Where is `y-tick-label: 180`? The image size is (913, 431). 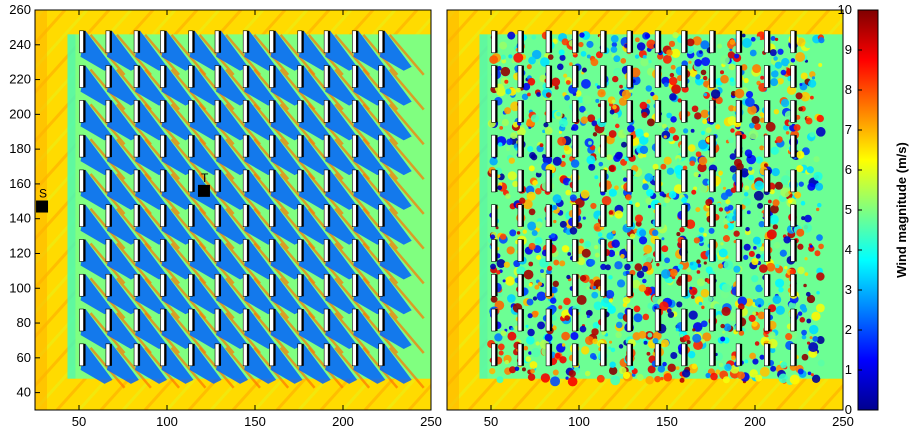
y-tick-label: 180 is located at coordinates (20, 148).